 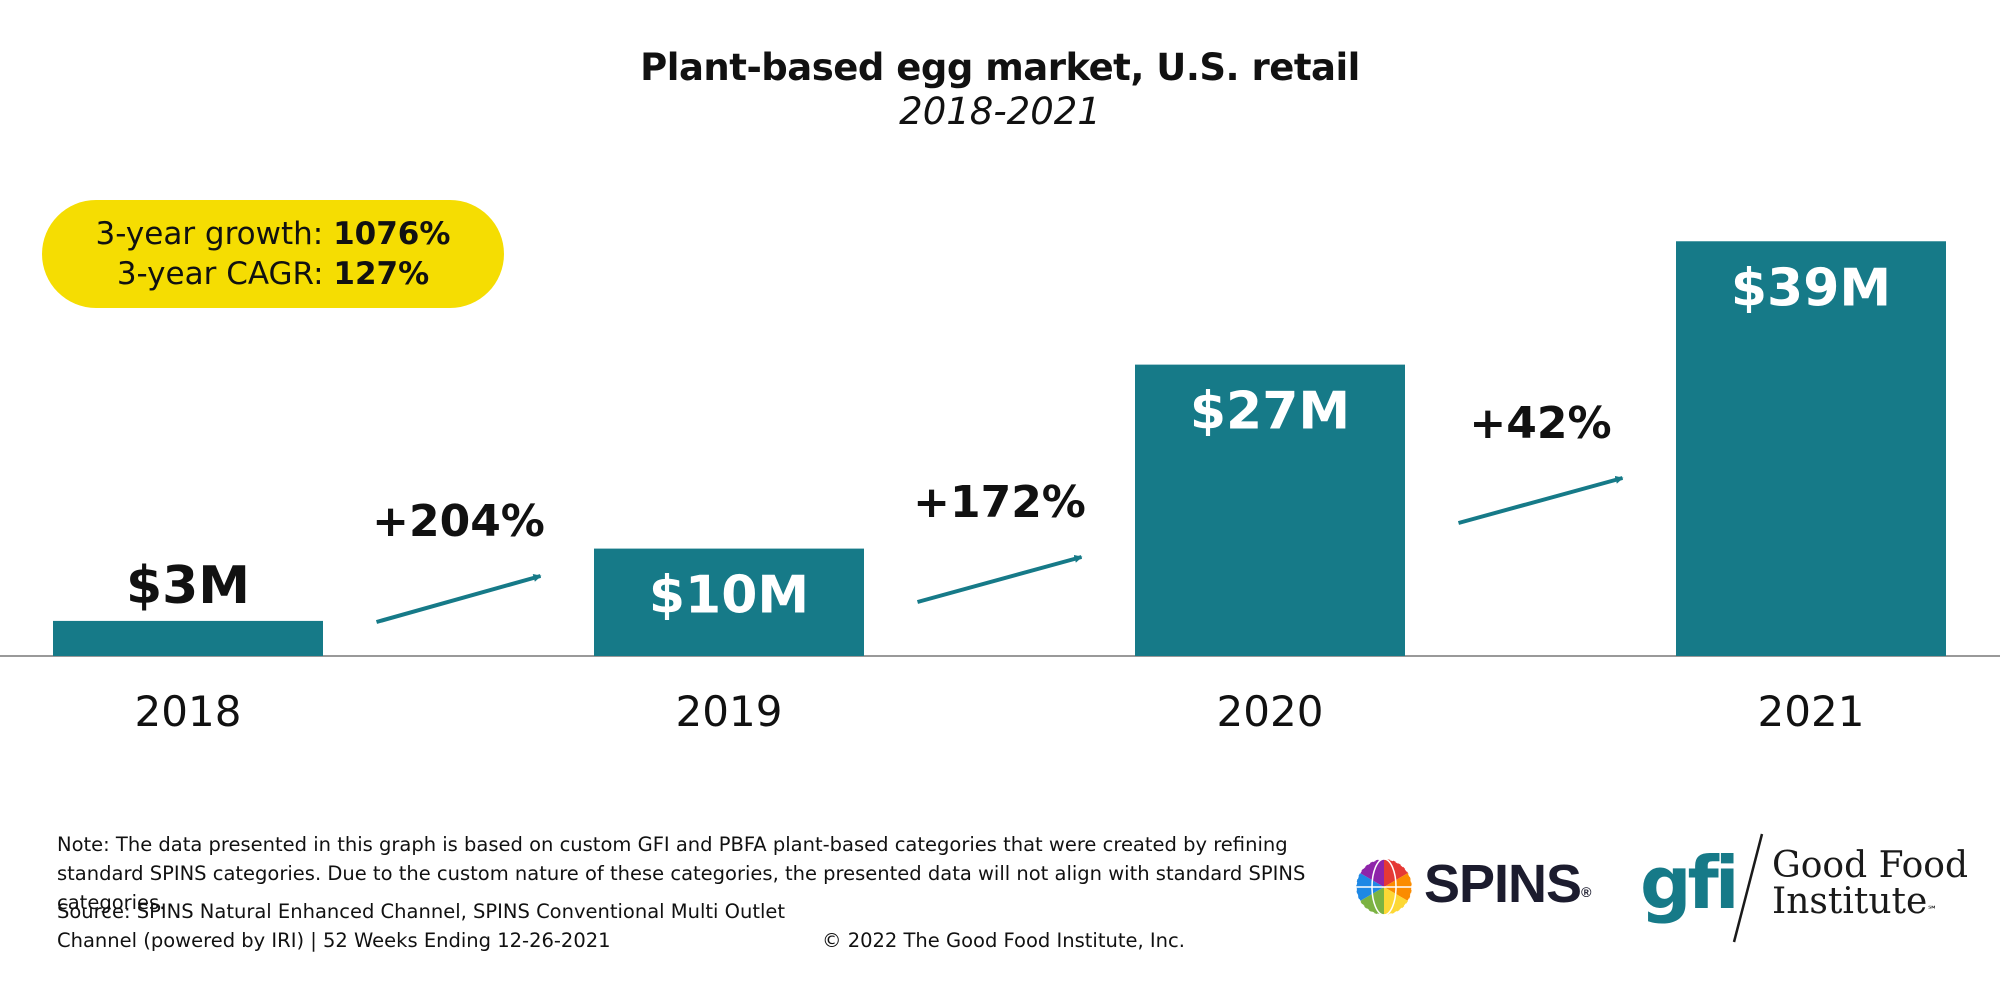 What do you see at coordinates (1586, 892) in the screenshot?
I see `registered-mark: ®` at bounding box center [1586, 892].